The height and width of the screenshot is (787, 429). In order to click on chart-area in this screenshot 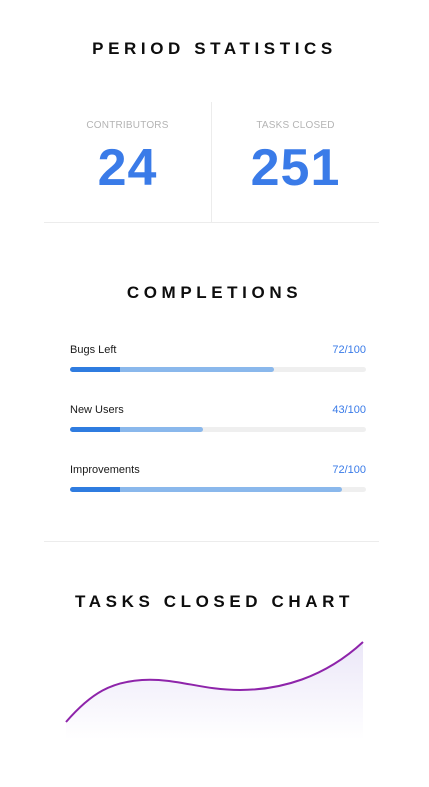, I will do `click(214, 691)`.